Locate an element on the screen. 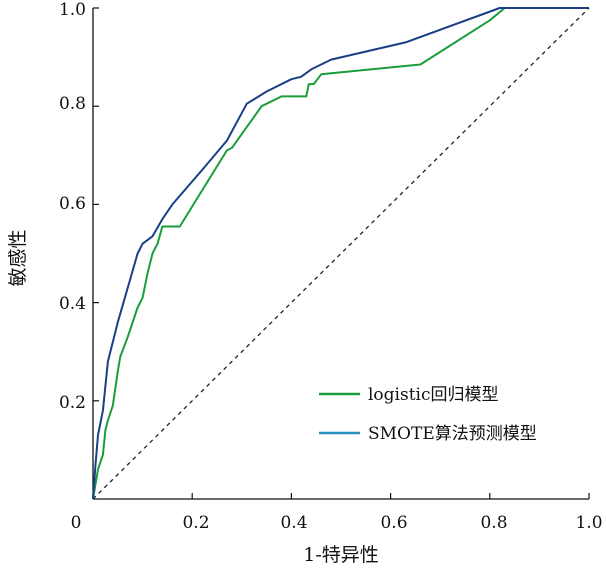 This screenshot has height=571, width=606. x-tick-label: 0.4 is located at coordinates (293, 523).